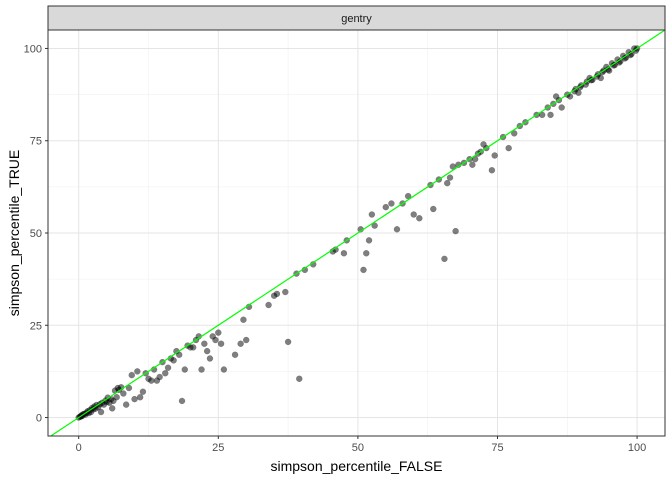 This screenshot has height=480, width=672. Describe the element at coordinates (33, 49) in the screenshot. I see `y-tick-label: 100` at that location.